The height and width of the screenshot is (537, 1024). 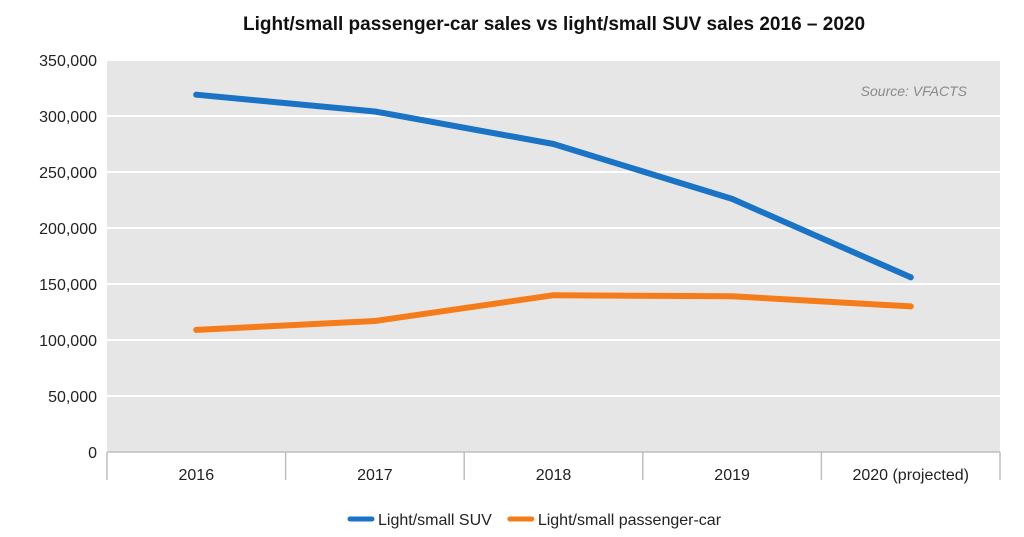 What do you see at coordinates (914, 91) in the screenshot?
I see `source-note: Source: VFACTS` at bounding box center [914, 91].